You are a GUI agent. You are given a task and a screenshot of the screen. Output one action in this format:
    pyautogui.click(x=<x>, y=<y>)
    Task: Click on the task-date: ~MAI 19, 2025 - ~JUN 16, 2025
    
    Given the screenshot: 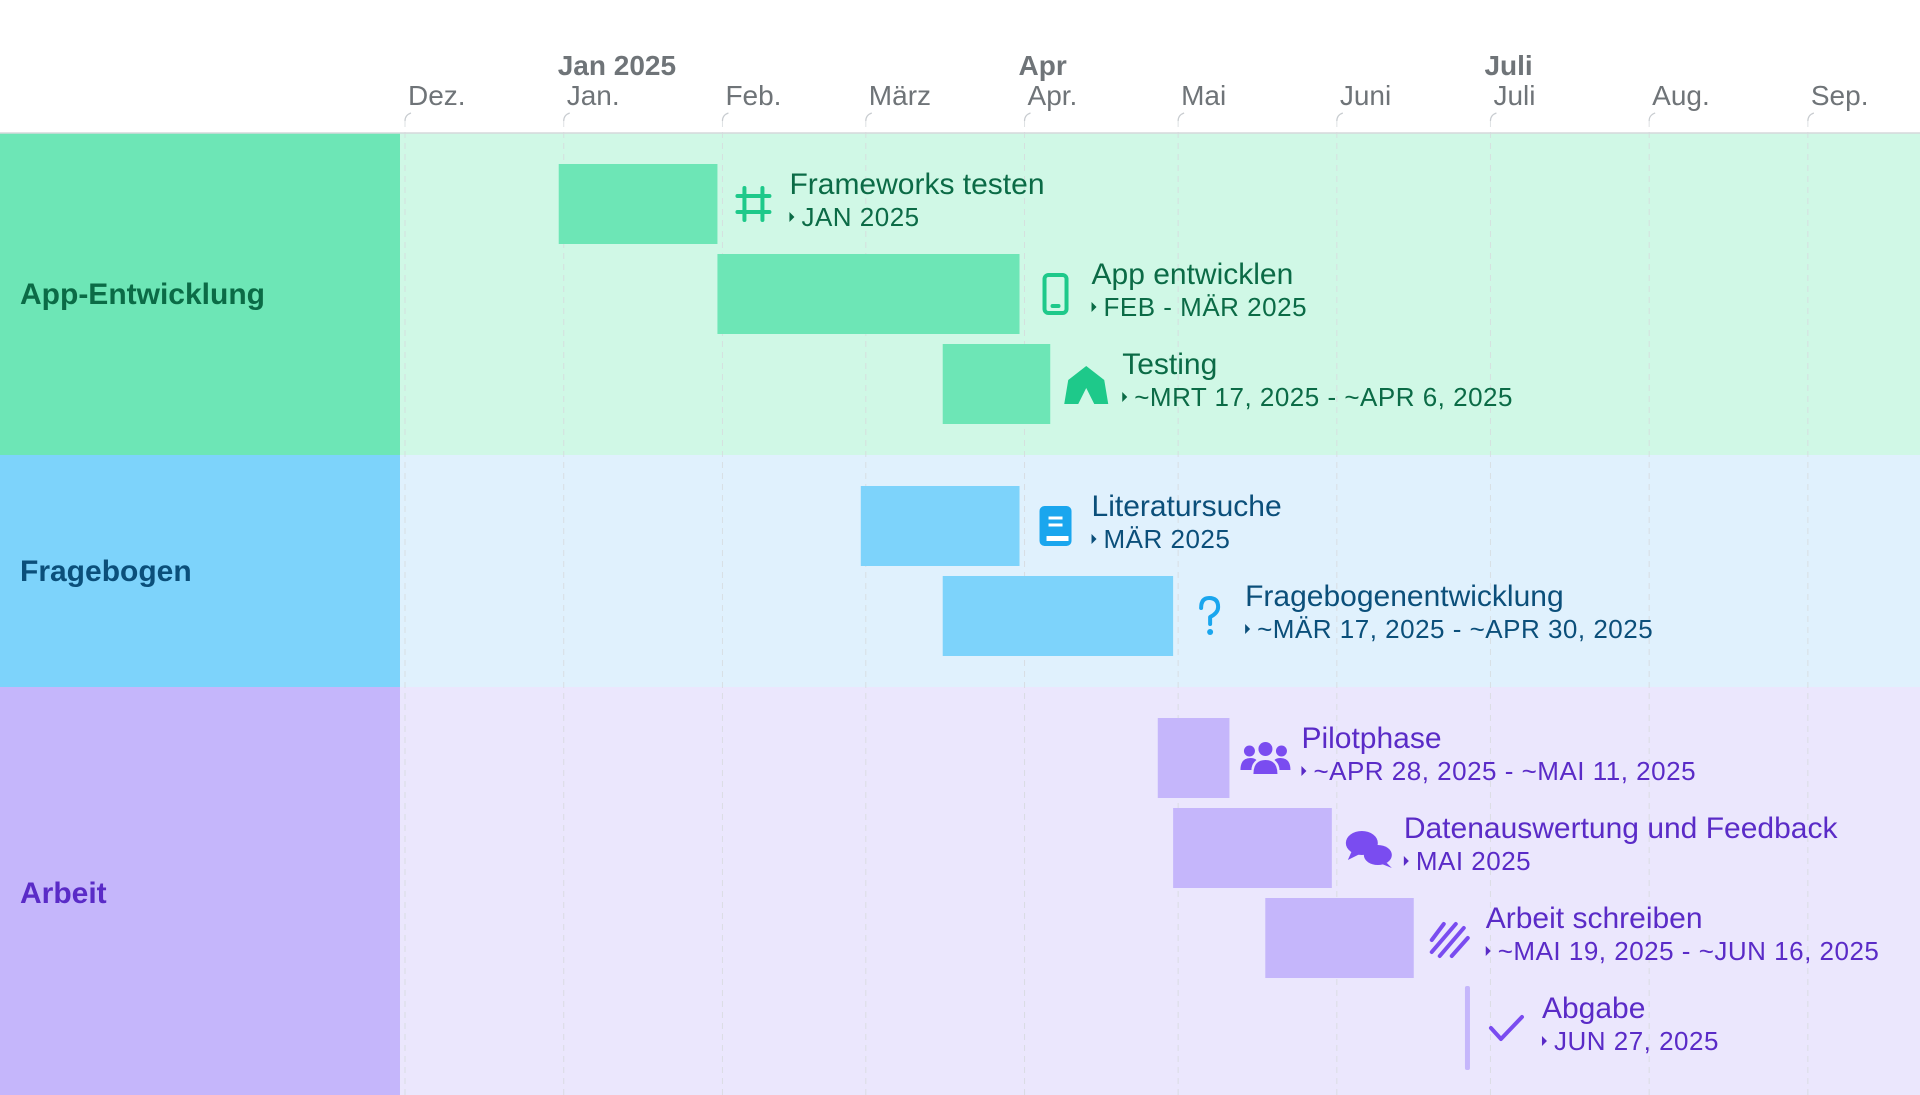 What is the action you would take?
    pyautogui.click(x=1689, y=951)
    